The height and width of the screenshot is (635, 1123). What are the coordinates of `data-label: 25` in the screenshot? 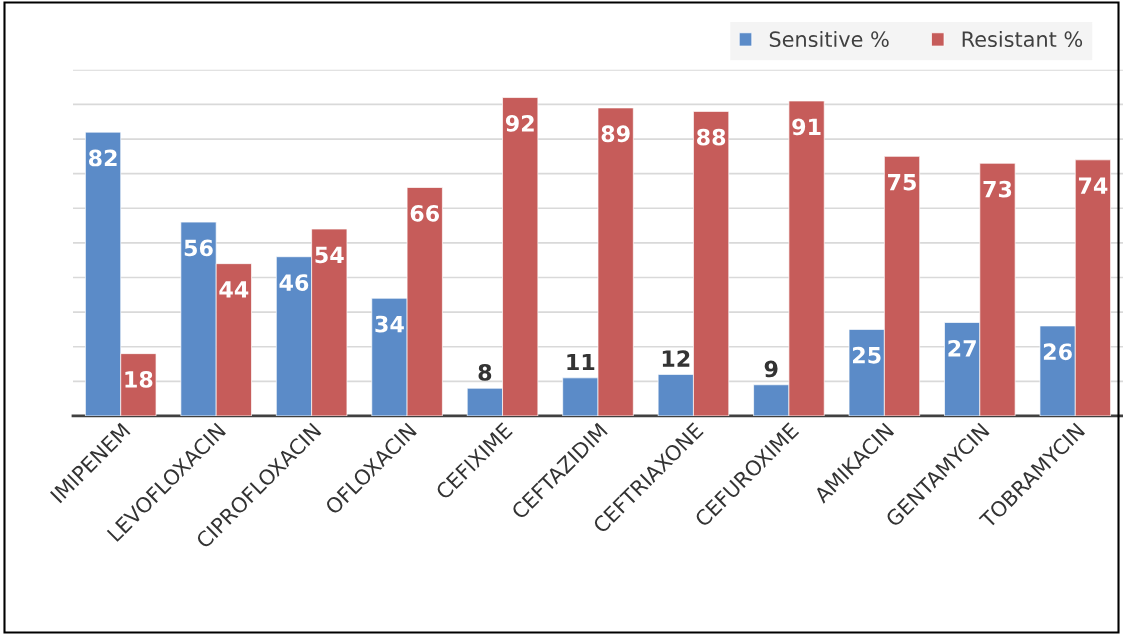 It's located at (867, 355).